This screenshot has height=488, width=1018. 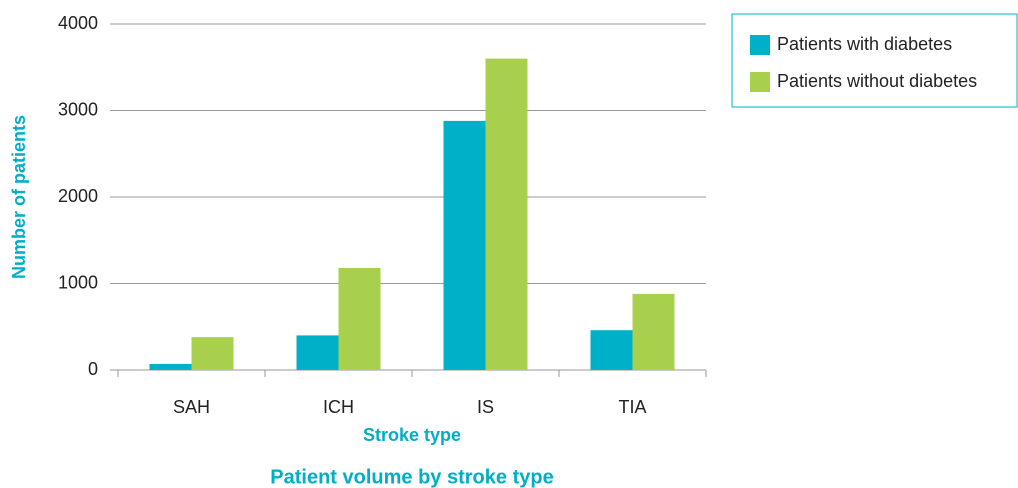 What do you see at coordinates (632, 407) in the screenshot?
I see `x-tick-label: TIA` at bounding box center [632, 407].